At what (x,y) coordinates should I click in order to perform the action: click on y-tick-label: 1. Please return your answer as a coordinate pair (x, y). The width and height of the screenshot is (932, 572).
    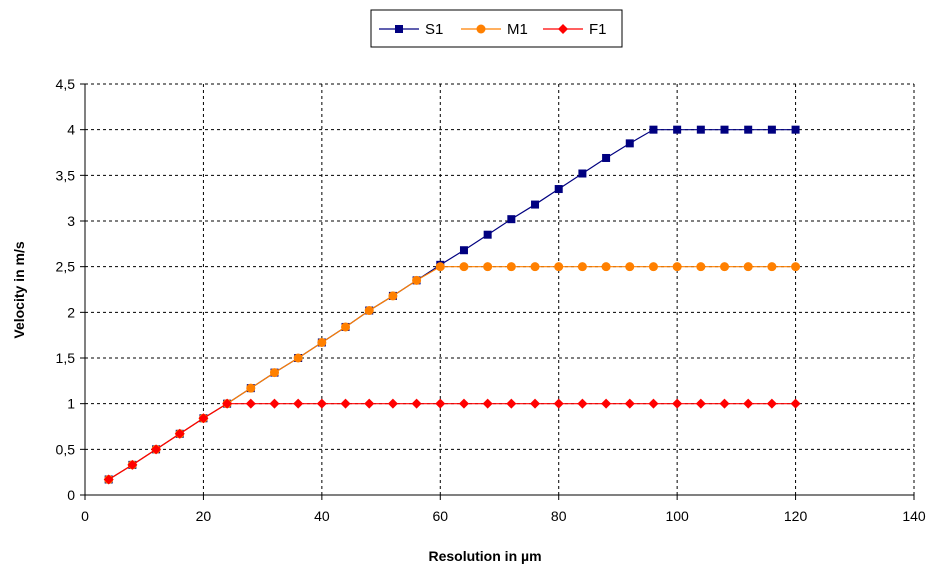
    Looking at the image, I should click on (71, 404).